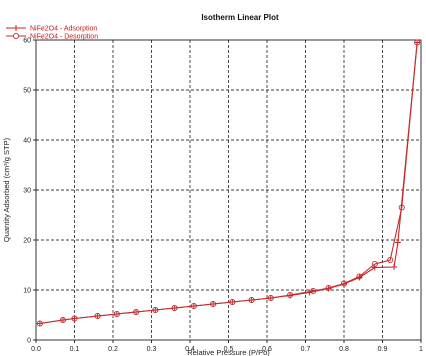  I want to click on y-tick-label: 50, so click(27, 91).